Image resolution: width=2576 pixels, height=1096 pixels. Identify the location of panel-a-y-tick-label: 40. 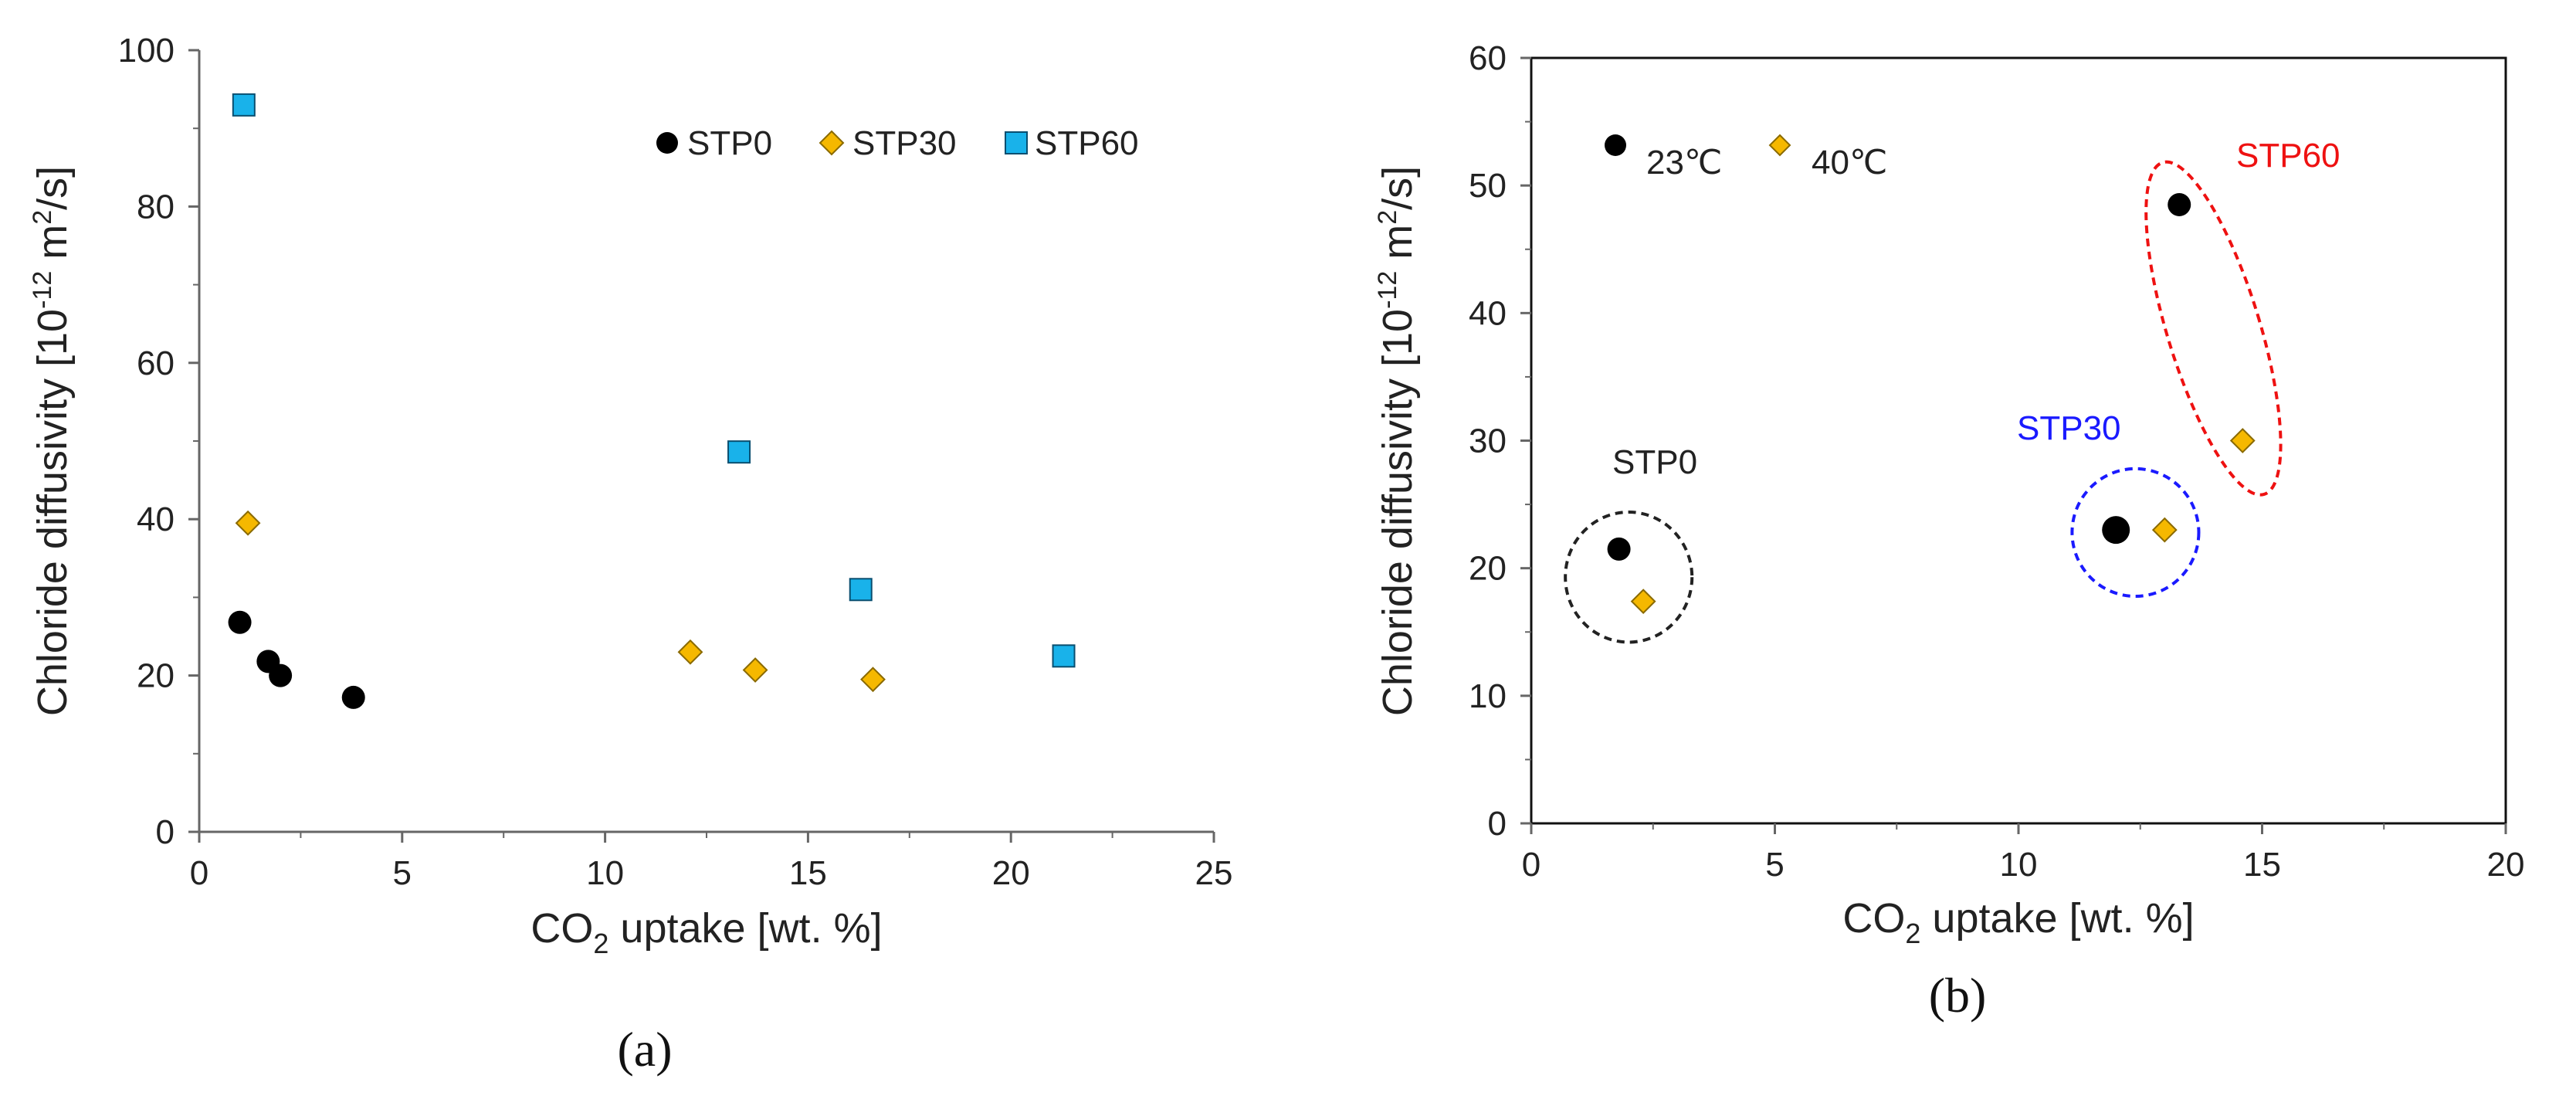
(156, 519).